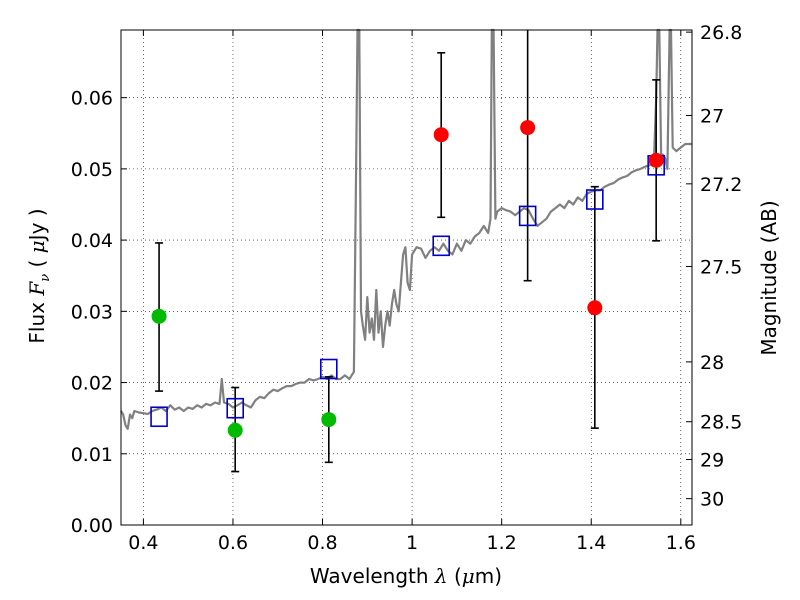 This screenshot has width=800, height=600. Describe the element at coordinates (92, 99) in the screenshot. I see `y-tick-label: 0.06` at that location.